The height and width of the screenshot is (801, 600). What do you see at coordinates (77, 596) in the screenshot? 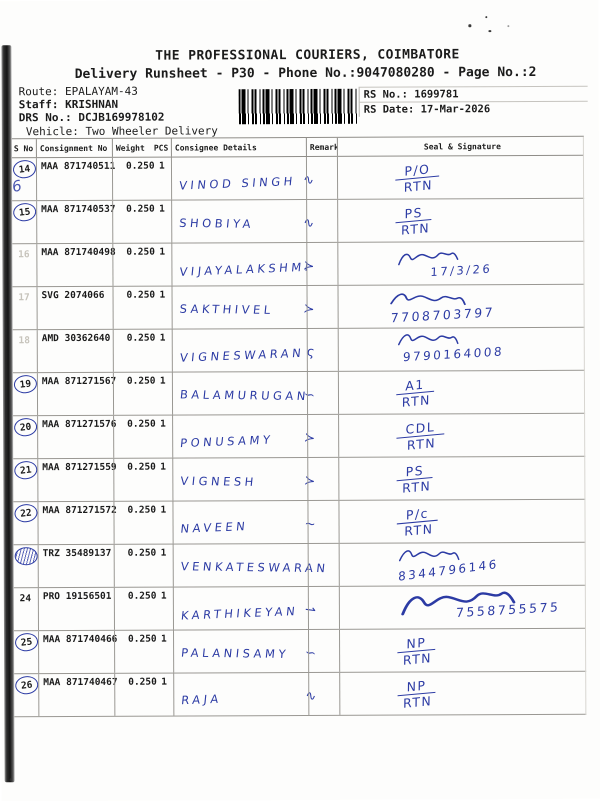
I see `consignment-number: PRO 19156501` at bounding box center [77, 596].